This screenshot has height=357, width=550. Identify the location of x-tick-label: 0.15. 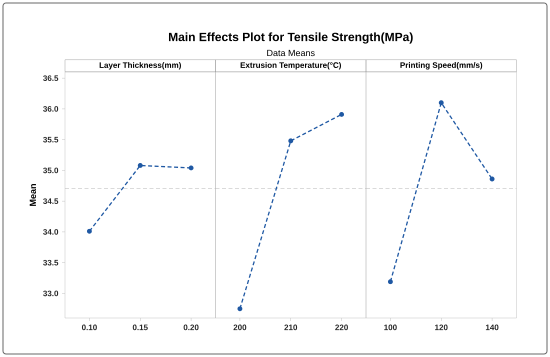
(140, 327).